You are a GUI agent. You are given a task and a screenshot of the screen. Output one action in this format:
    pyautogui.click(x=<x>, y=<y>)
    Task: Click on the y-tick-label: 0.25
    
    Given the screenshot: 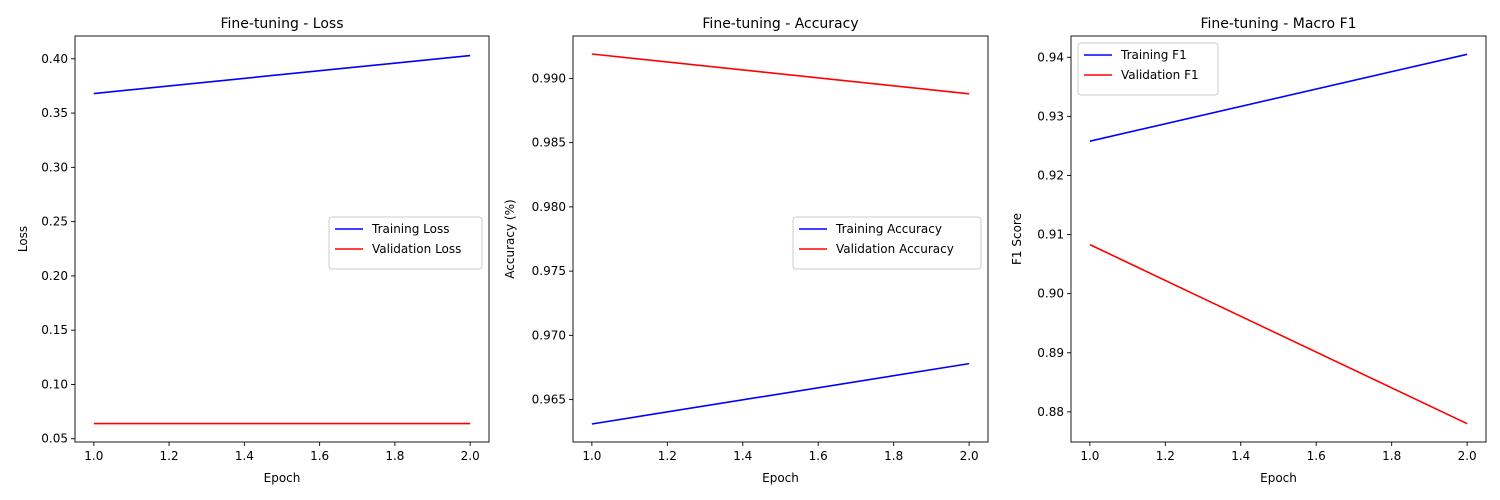 What is the action you would take?
    pyautogui.click(x=54, y=222)
    